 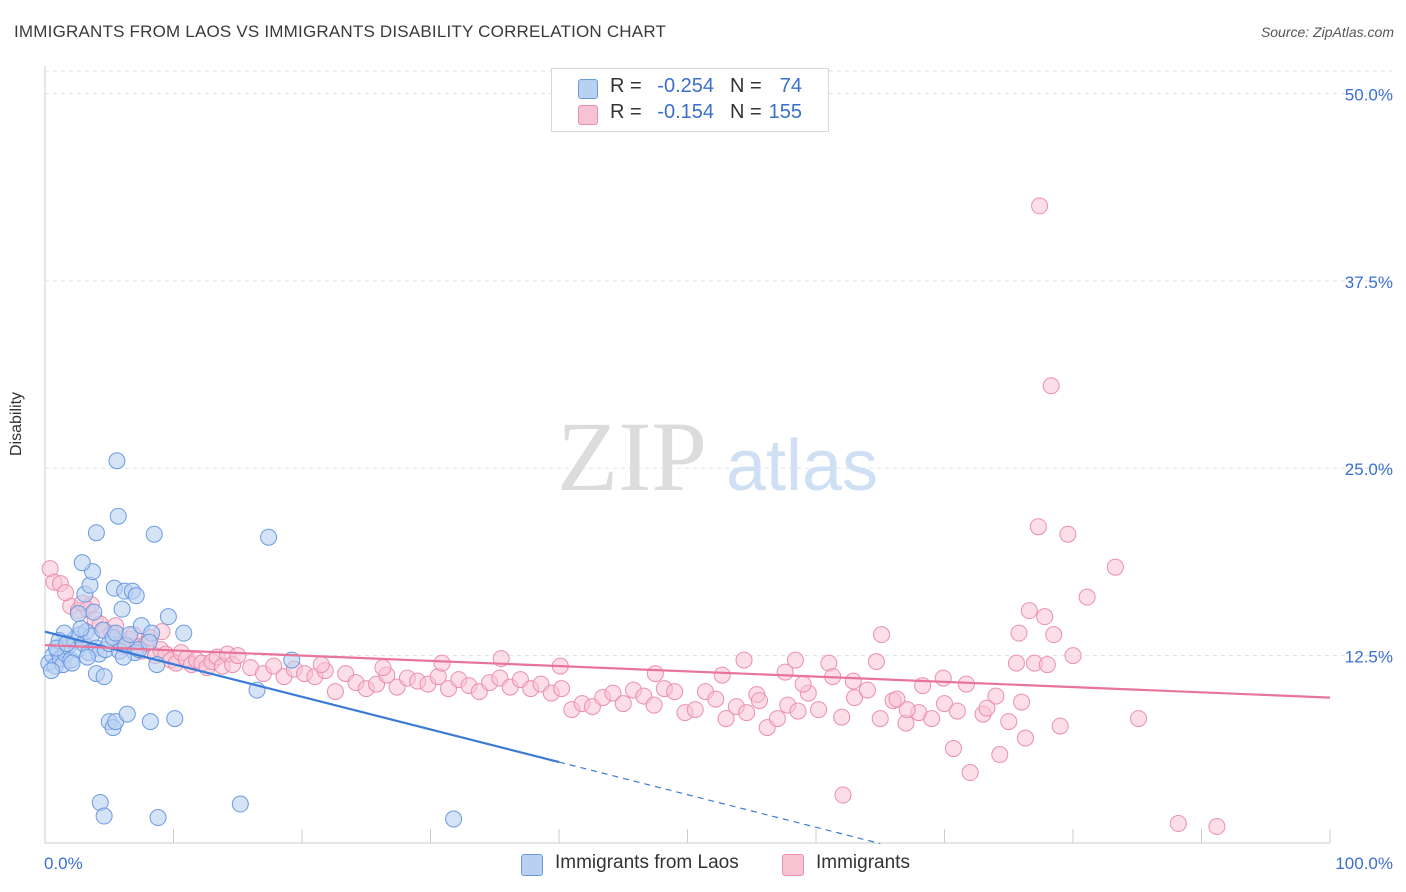 What do you see at coordinates (1364, 863) in the screenshot?
I see `x-tick-label: 100.0%` at bounding box center [1364, 863].